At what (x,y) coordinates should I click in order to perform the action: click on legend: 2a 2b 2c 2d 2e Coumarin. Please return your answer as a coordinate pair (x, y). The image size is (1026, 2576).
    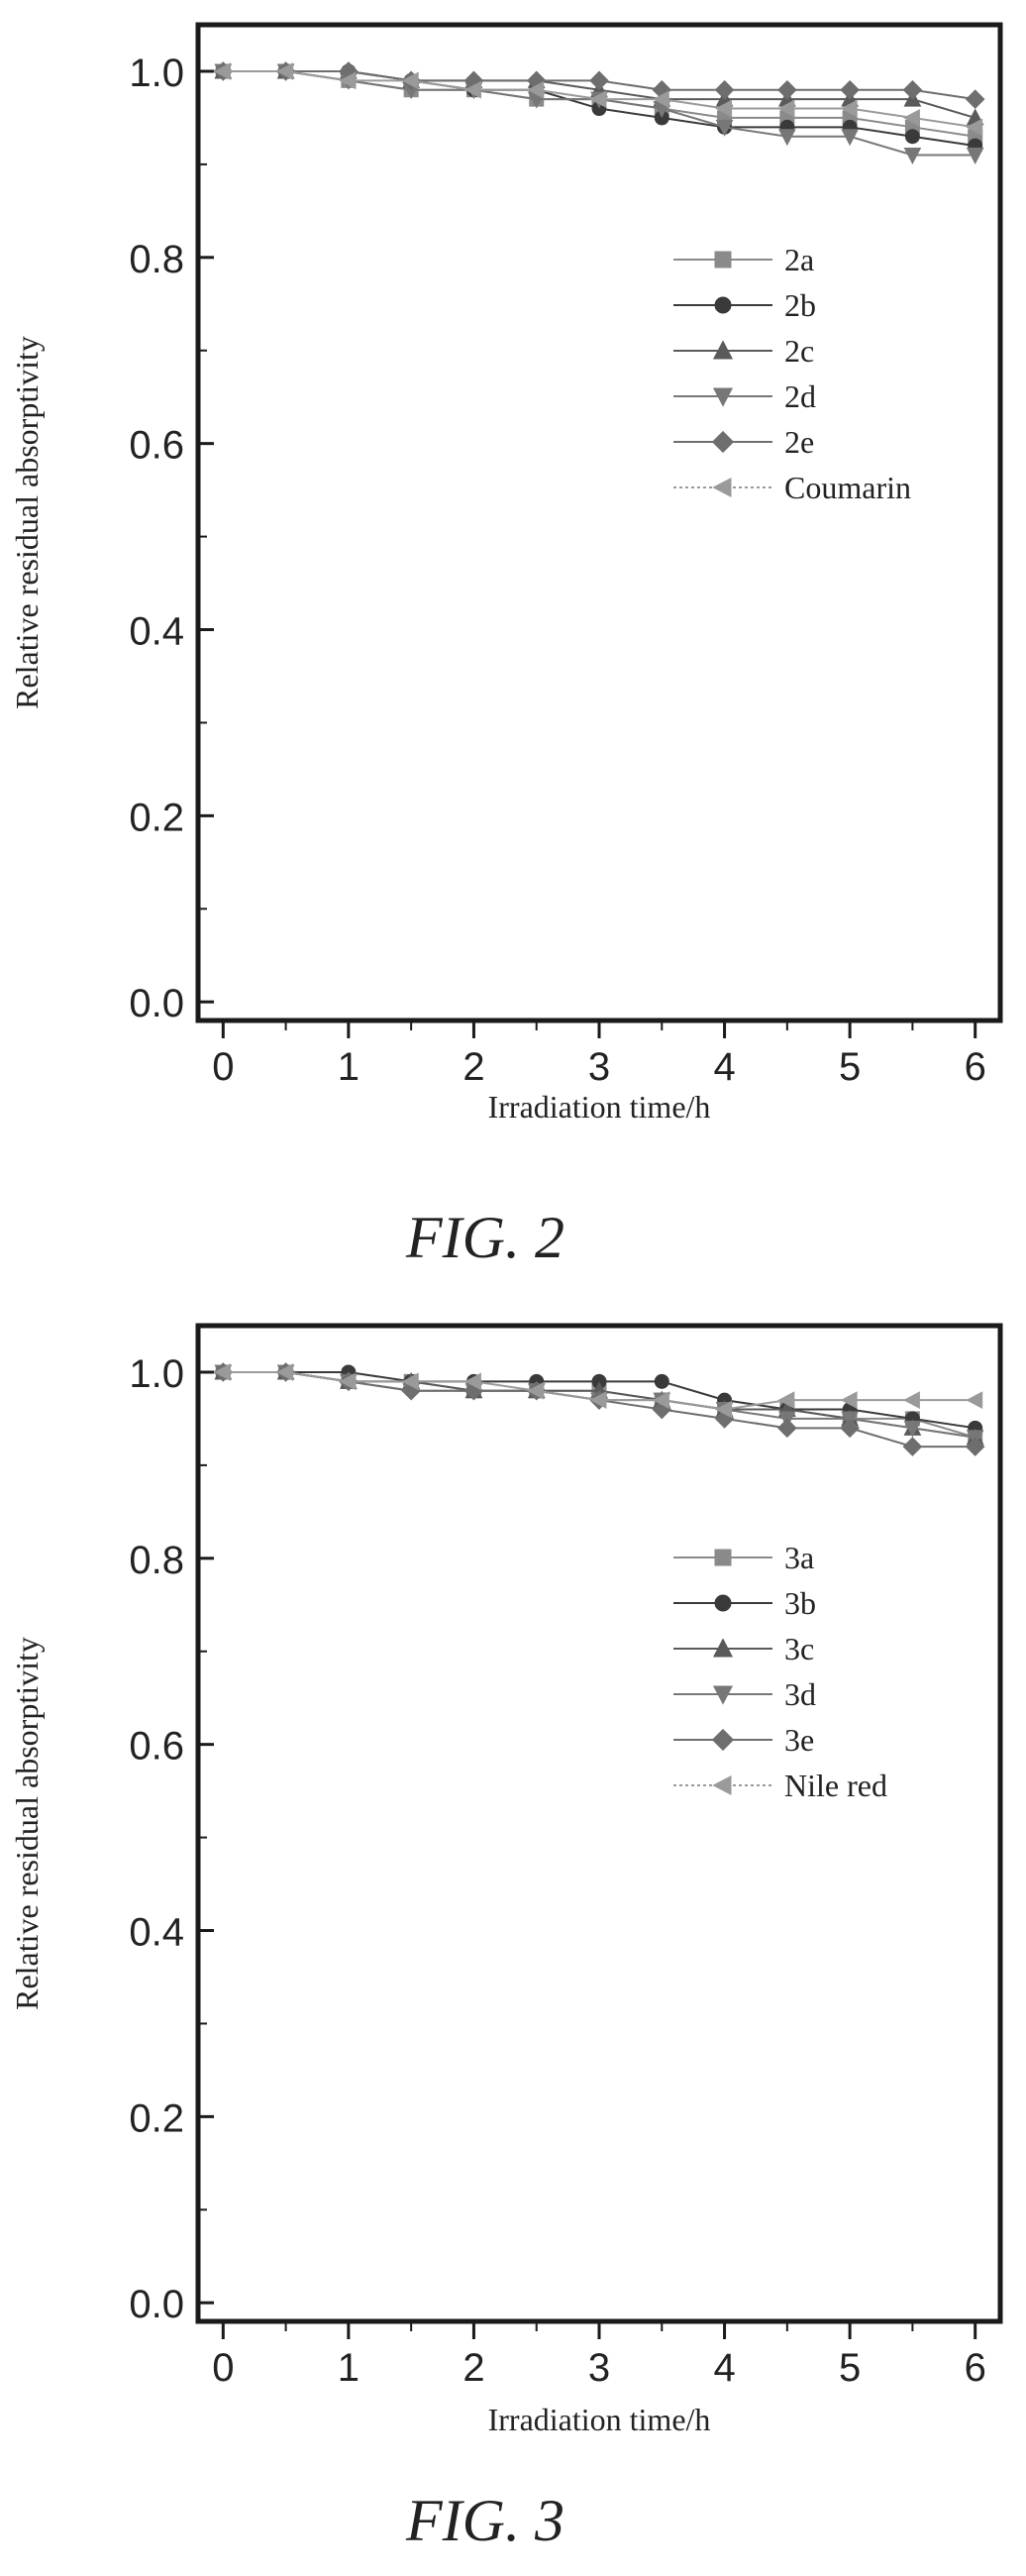
    Looking at the image, I should click on (792, 373).